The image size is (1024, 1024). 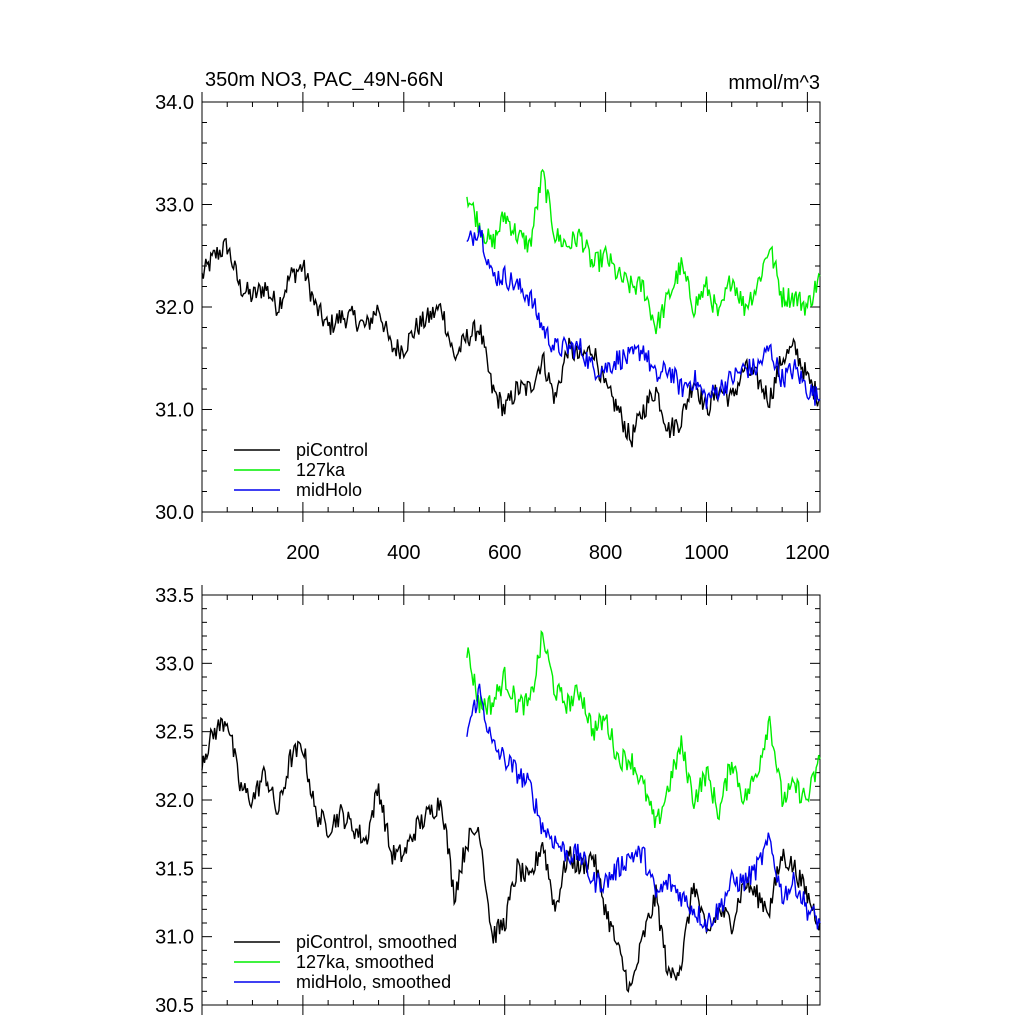 I want to click on legend-label: 127ka, smoothed, so click(x=365, y=962).